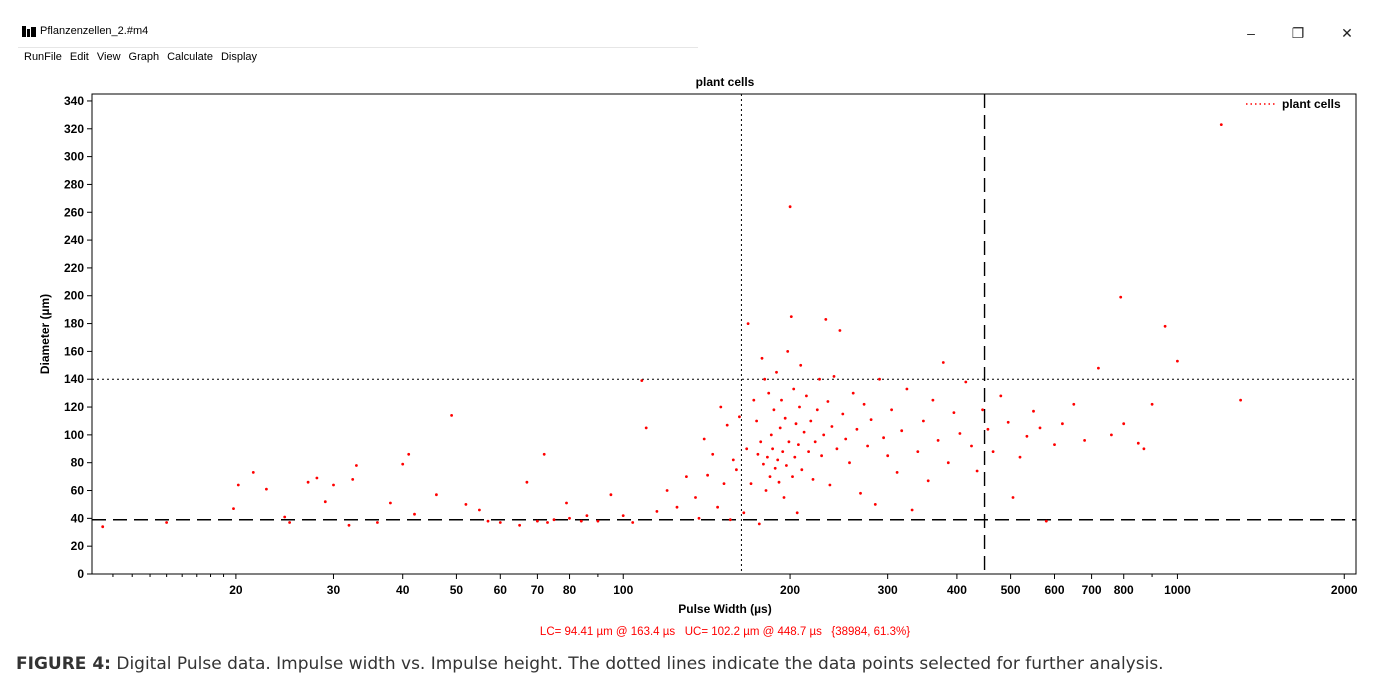 The image size is (1392, 688). What do you see at coordinates (239, 57) in the screenshot?
I see `menu-display: Display` at bounding box center [239, 57].